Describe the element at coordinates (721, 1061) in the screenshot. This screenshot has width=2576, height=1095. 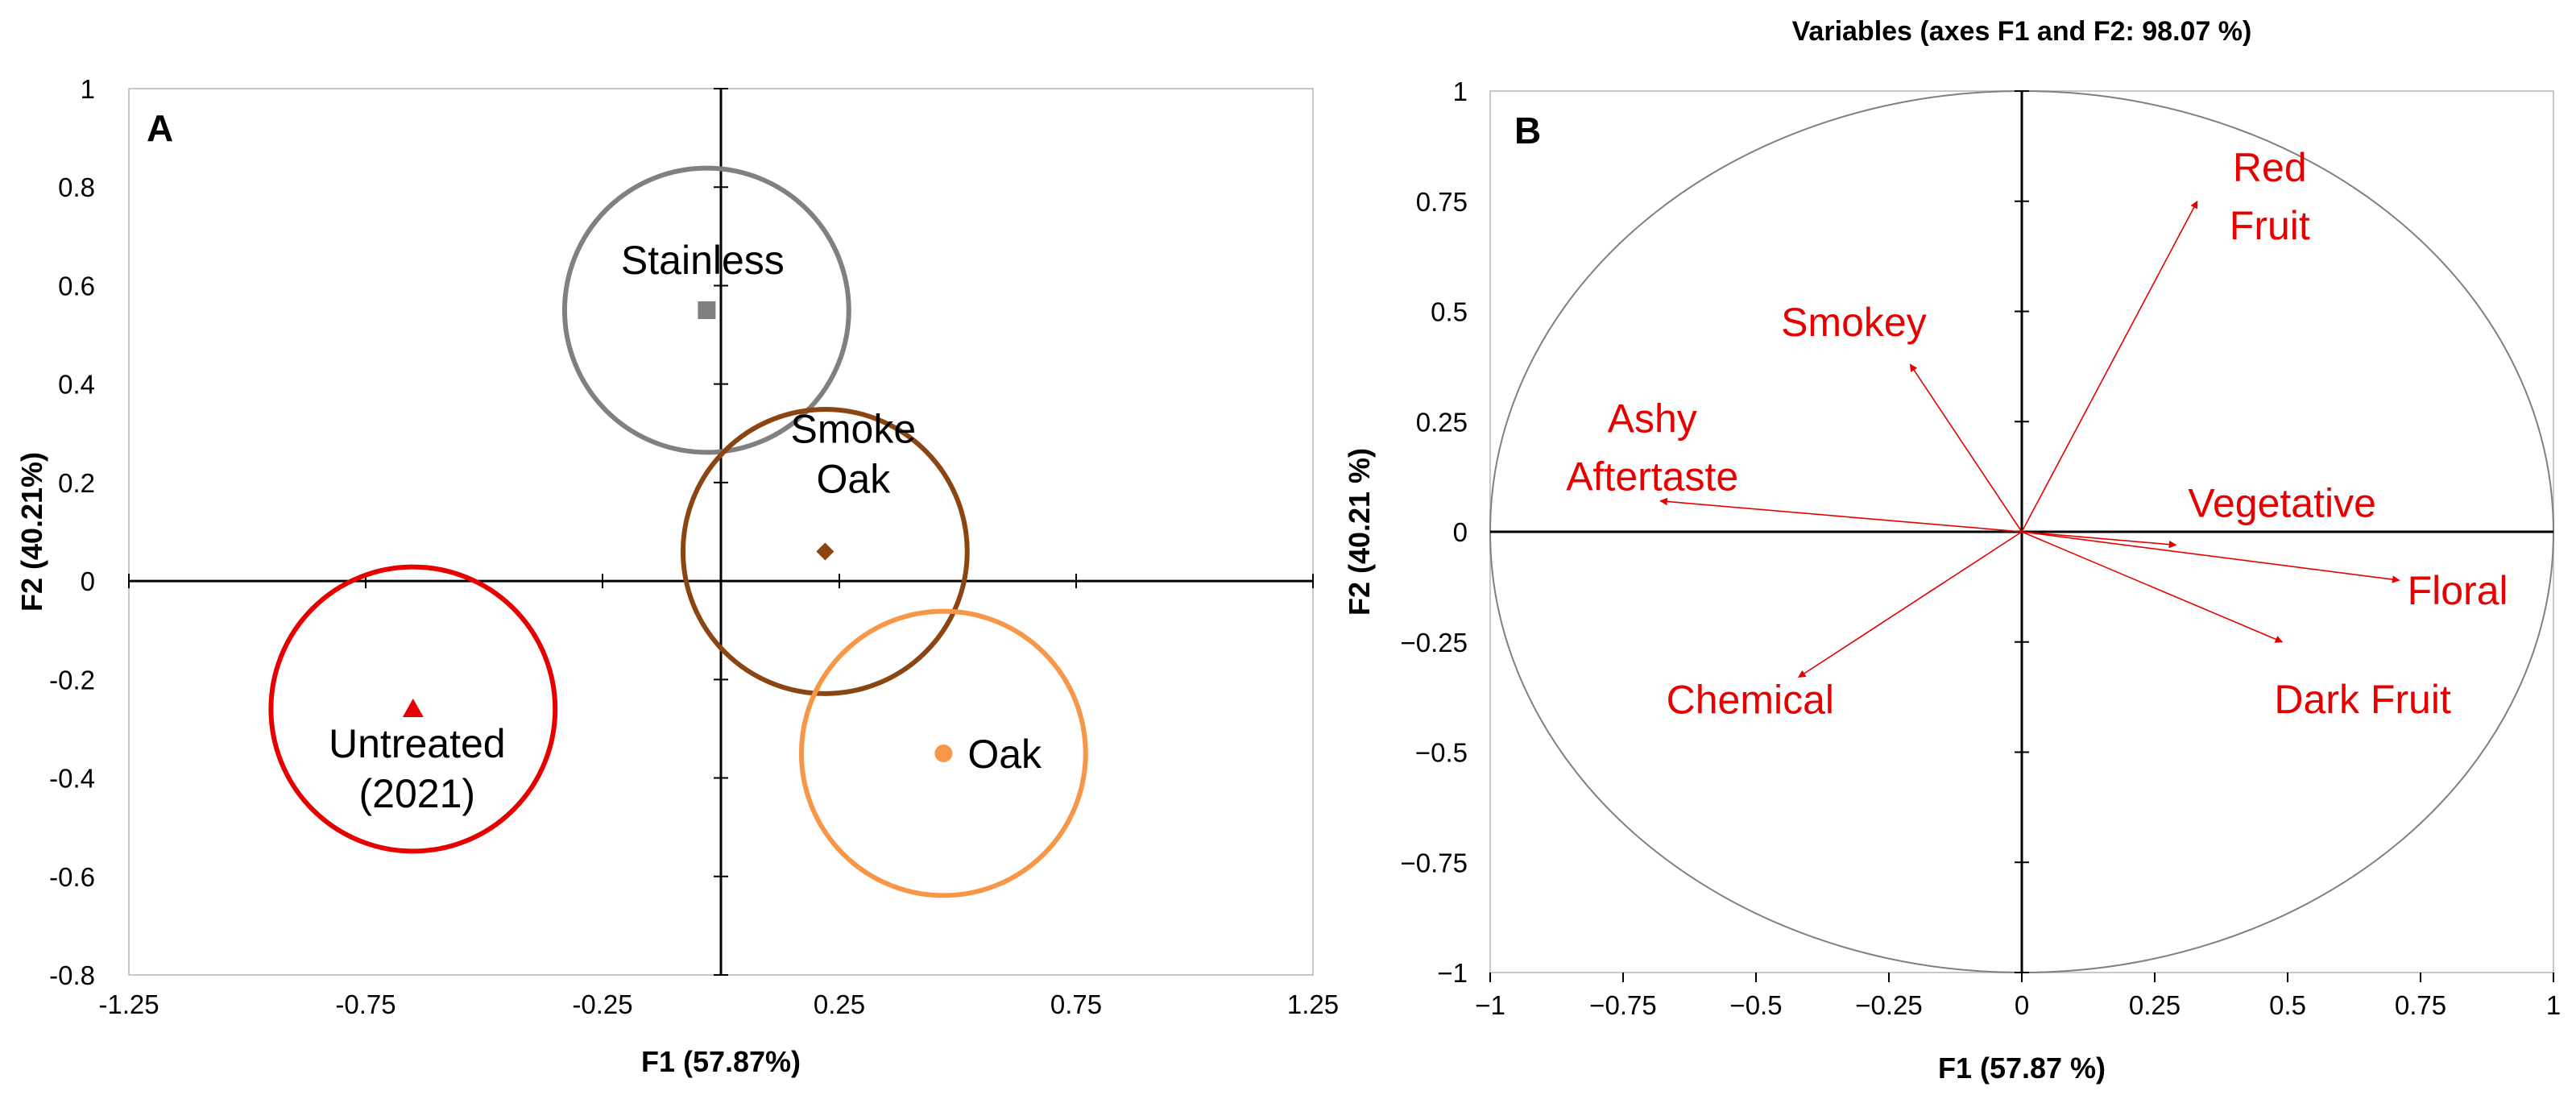
I see `panel-a-x-axis-title: F1 (57.87%)` at that location.